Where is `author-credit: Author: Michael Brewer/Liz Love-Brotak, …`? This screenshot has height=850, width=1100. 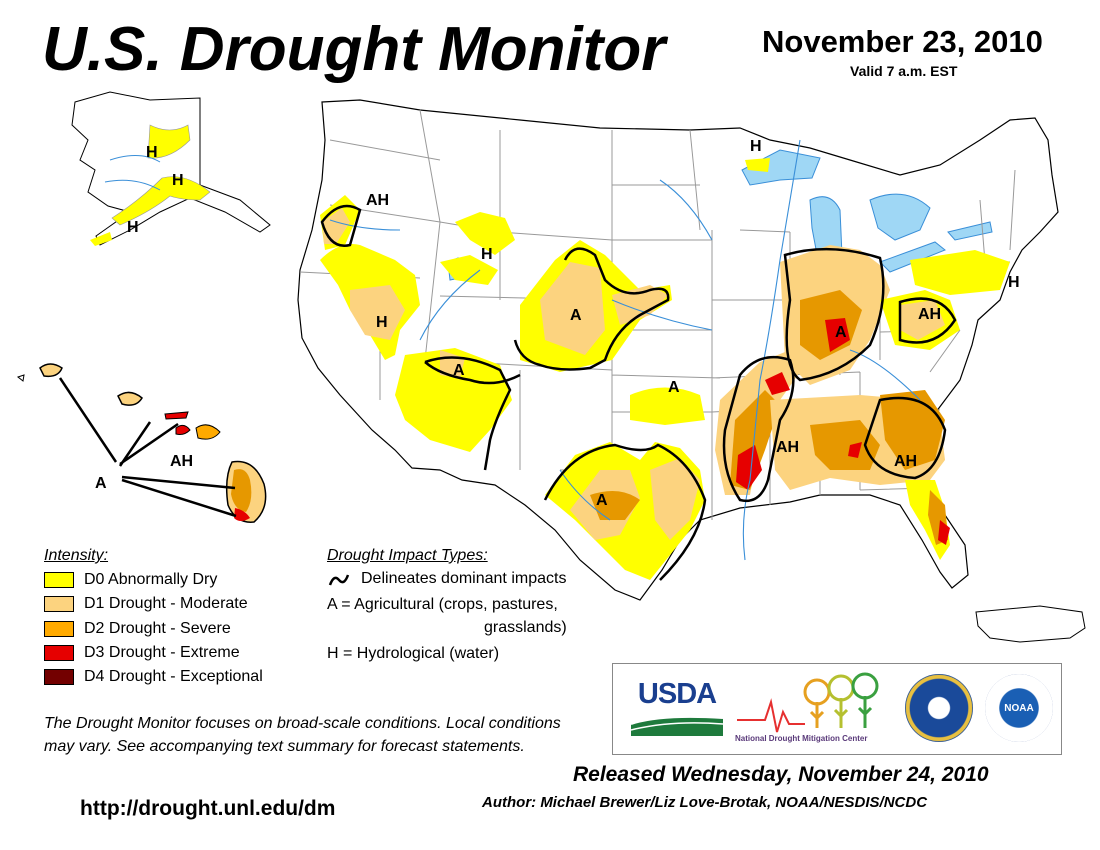 author-credit: Author: Michael Brewer/Liz Love-Brotak, … is located at coordinates (705, 802).